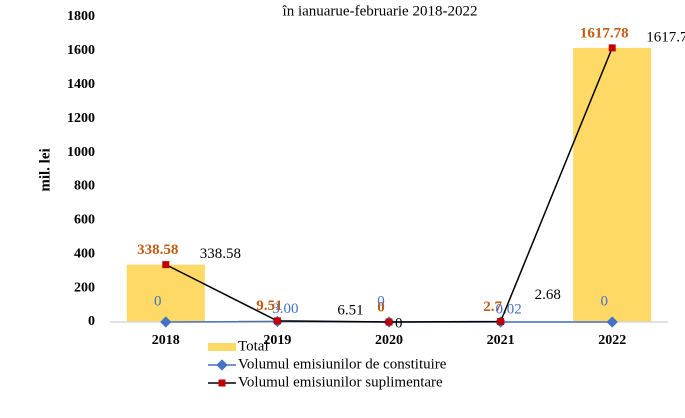  Describe the element at coordinates (665, 37) in the screenshot. I see `point-label: 1617.78` at that location.